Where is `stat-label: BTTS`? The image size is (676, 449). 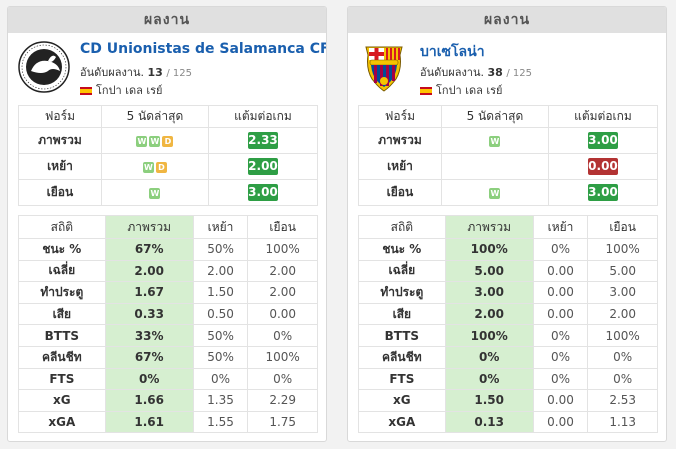
stat-label: BTTS is located at coordinates (402, 335).